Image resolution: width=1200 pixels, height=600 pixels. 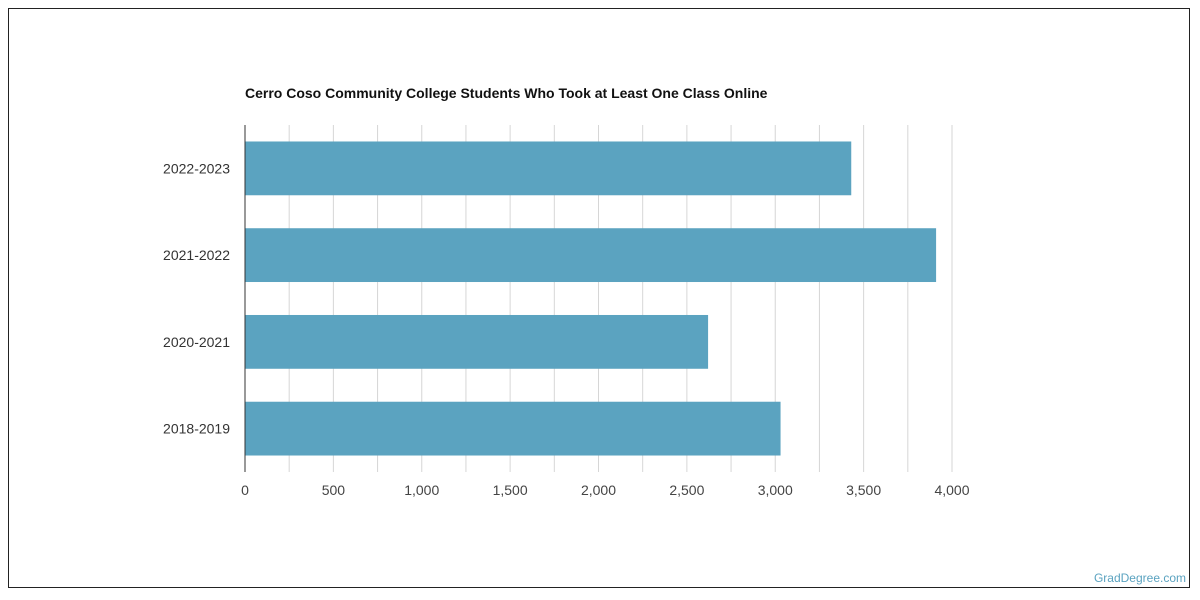 I want to click on category-label: 2018-2019, so click(x=196, y=429).